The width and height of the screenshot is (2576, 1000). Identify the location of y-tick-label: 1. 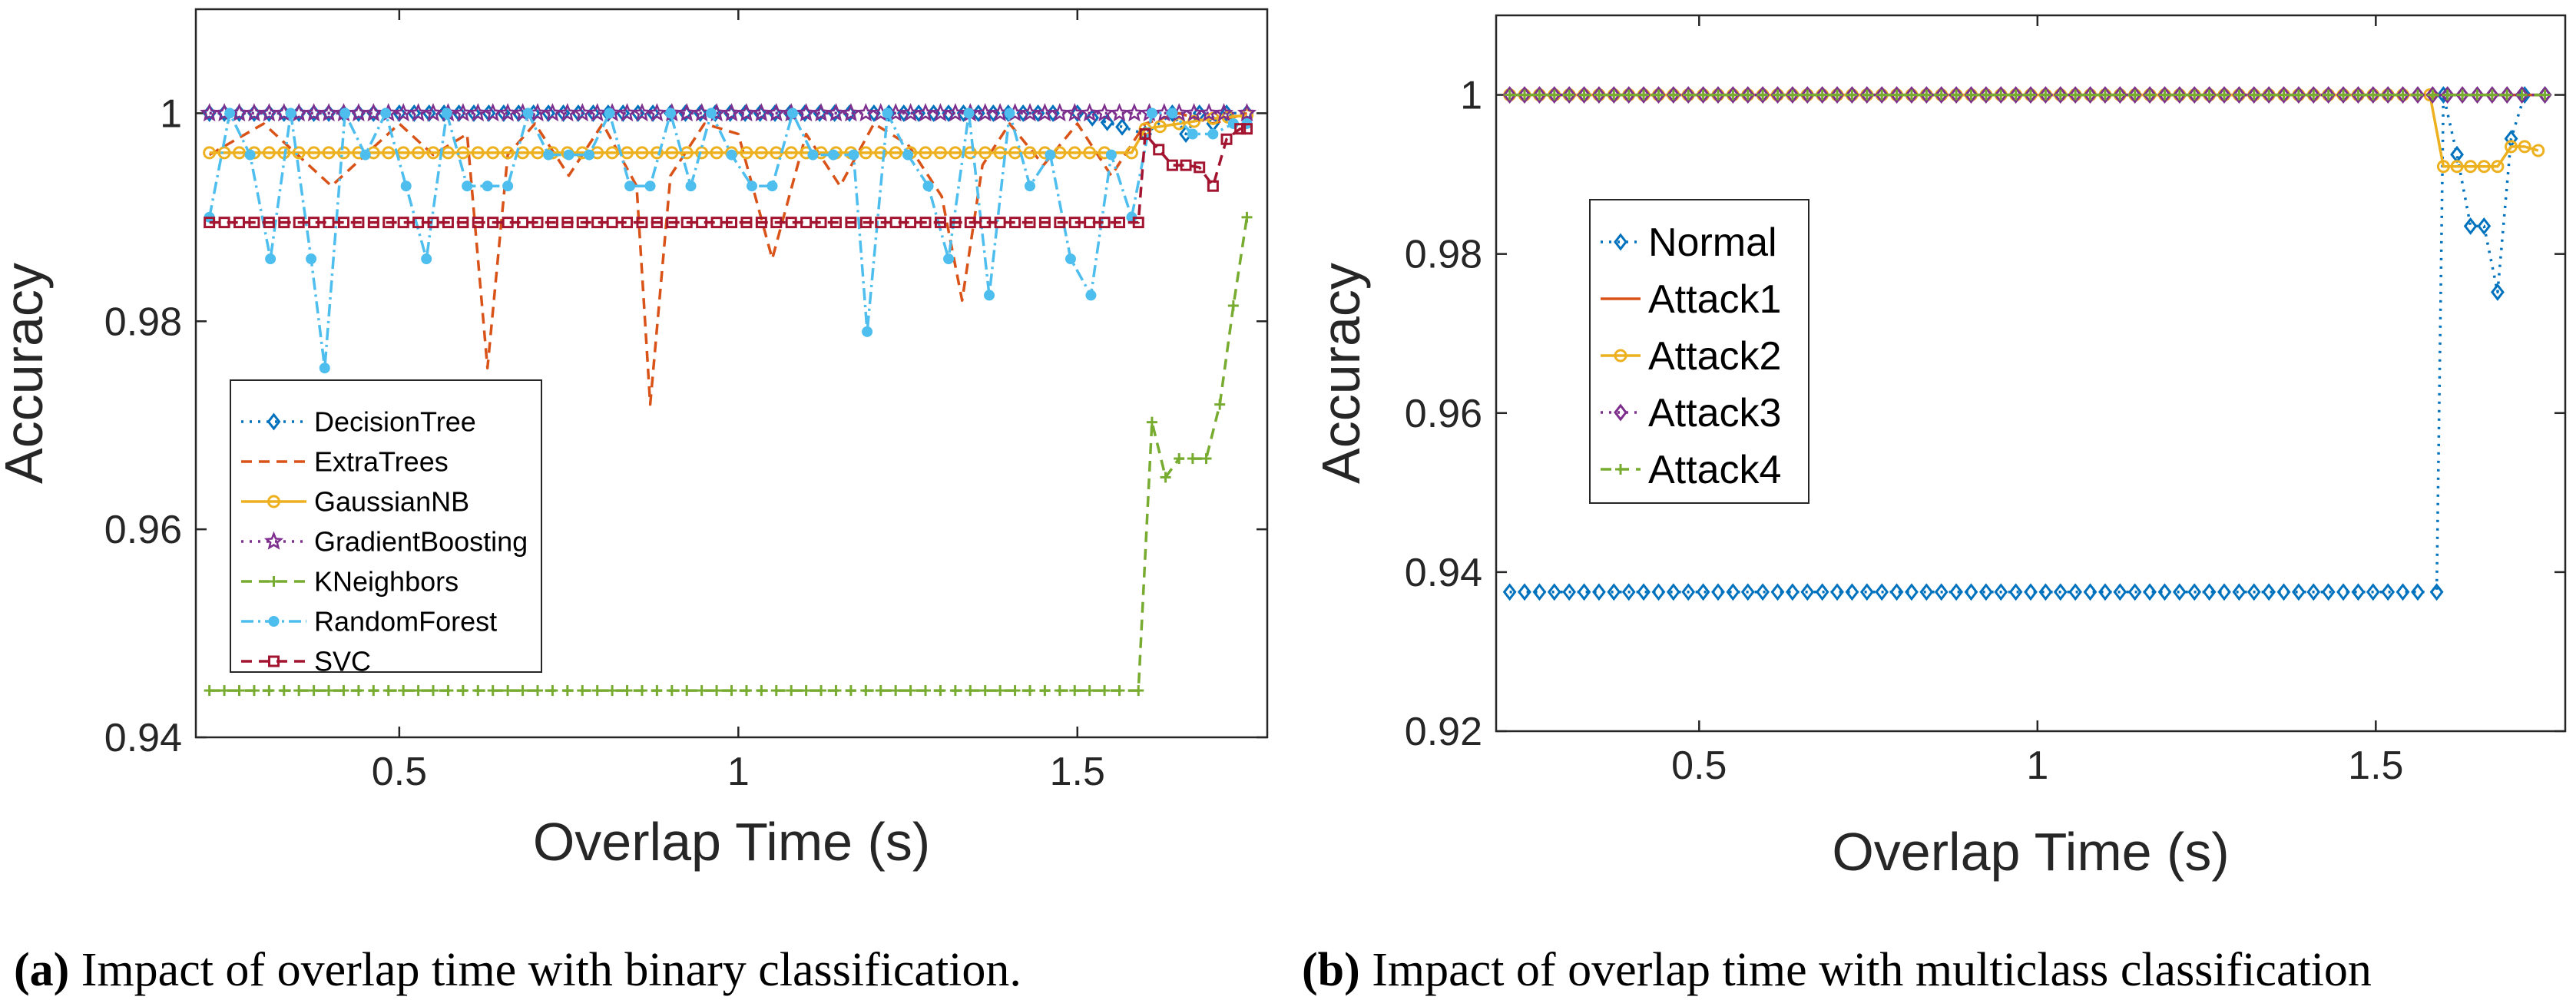
(171, 113).